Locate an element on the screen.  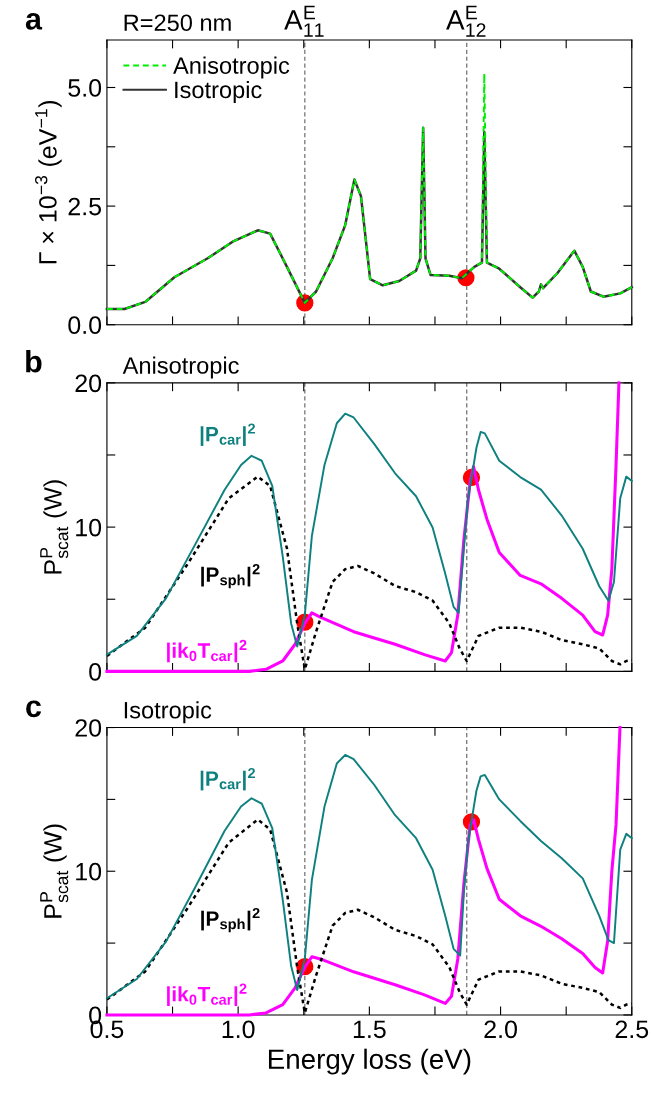
y-tick-label: 0 is located at coordinates (95, 671).